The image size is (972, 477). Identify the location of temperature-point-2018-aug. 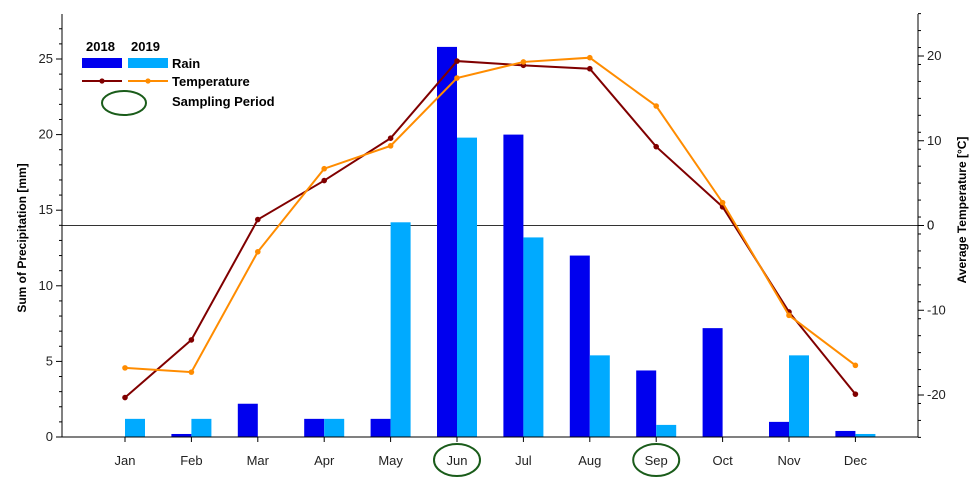
(590, 68).